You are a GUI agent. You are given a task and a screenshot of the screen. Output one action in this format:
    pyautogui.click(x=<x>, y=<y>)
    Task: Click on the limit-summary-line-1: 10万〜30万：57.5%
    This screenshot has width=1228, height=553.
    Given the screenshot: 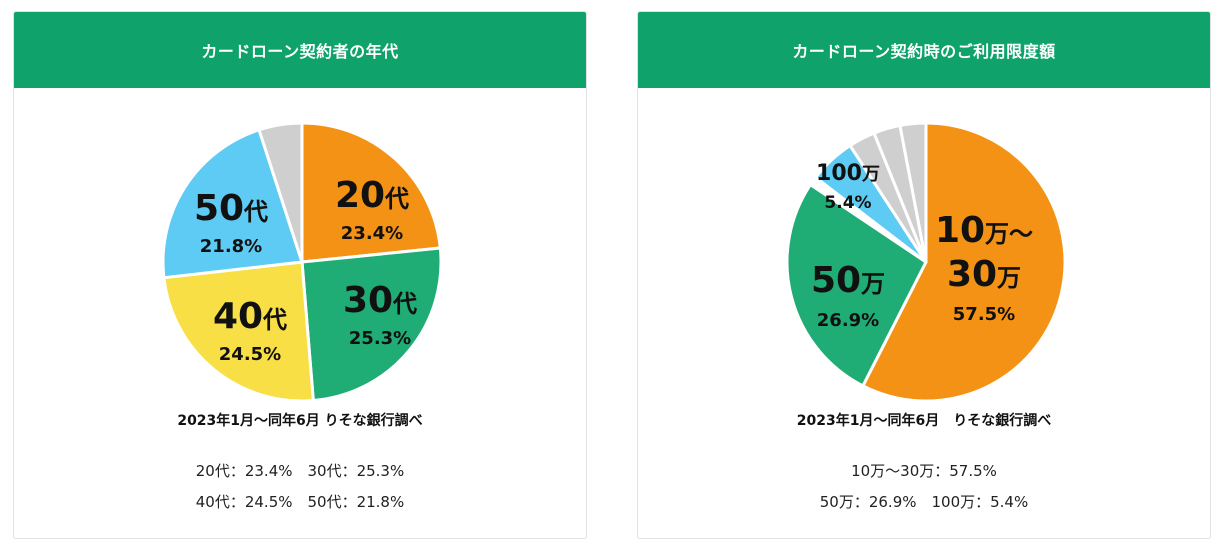 What is the action you would take?
    pyautogui.click(x=924, y=471)
    